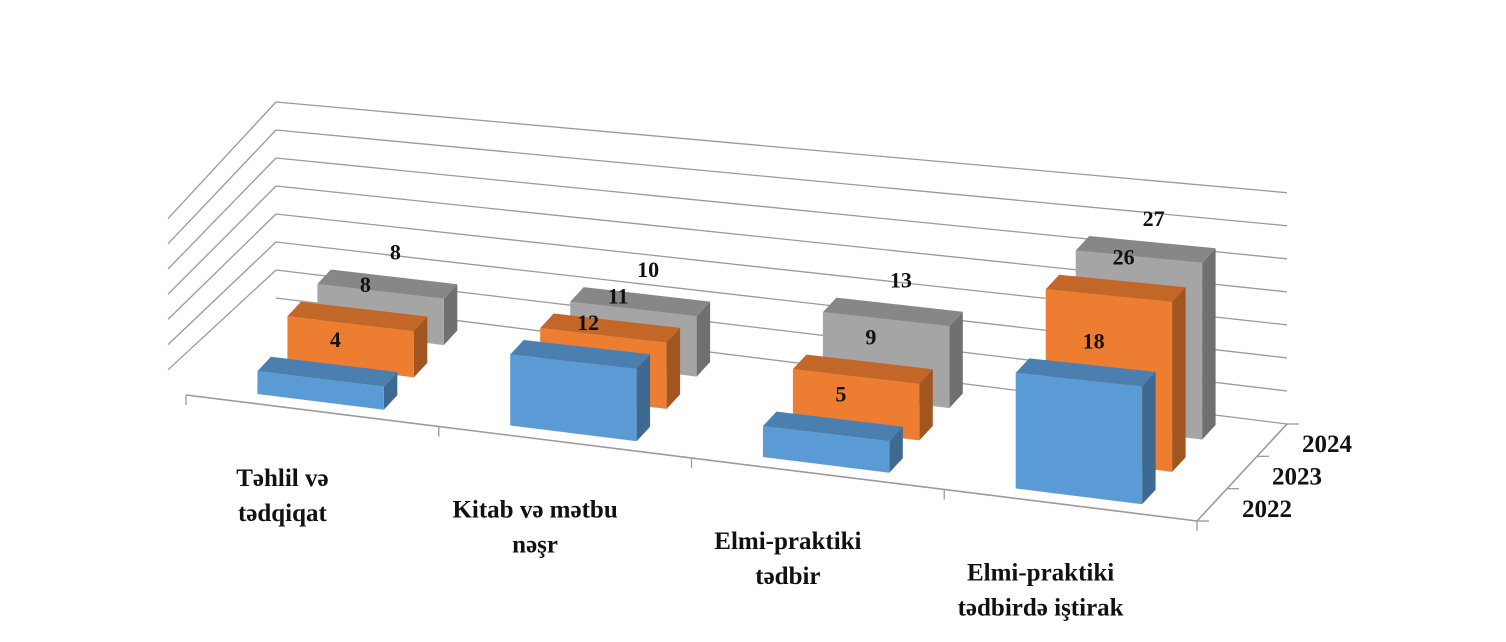 Image resolution: width=1506 pixels, height=642 pixels. I want to click on data-label-2022-1: 4, so click(335, 339).